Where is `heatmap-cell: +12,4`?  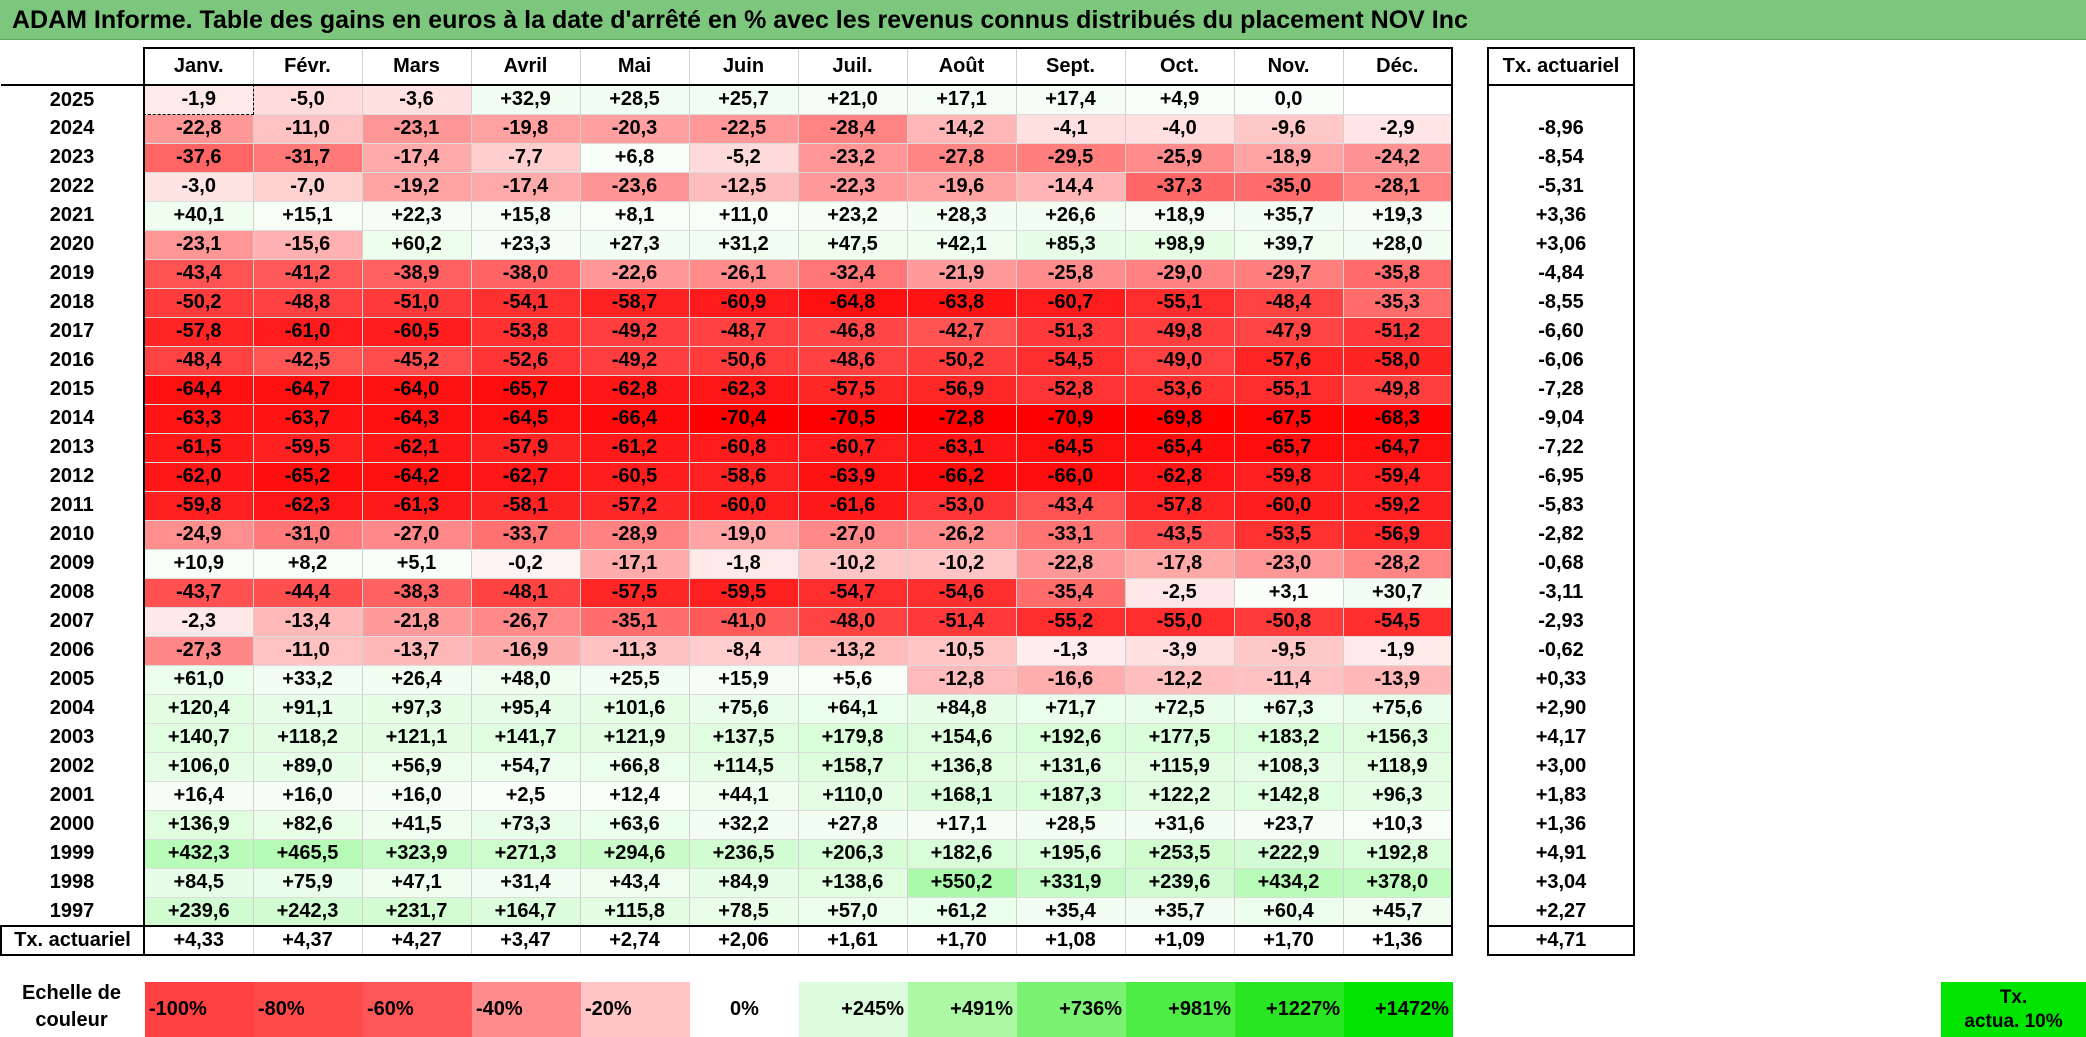 heatmap-cell: +12,4 is located at coordinates (634, 796).